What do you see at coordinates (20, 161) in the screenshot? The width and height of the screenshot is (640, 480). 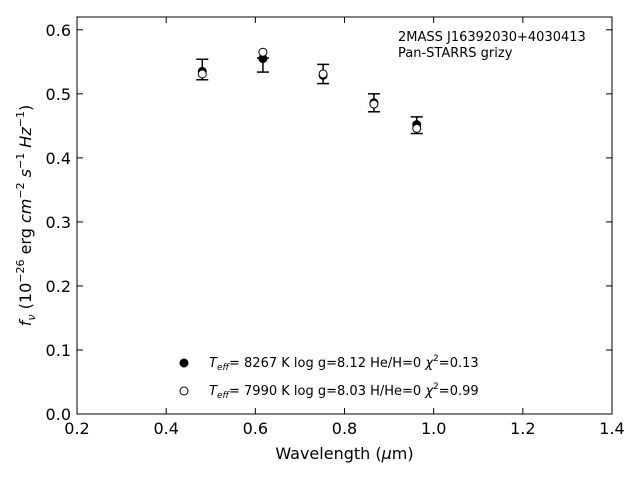 I see `y-label-exp1a: −1` at bounding box center [20, 161].